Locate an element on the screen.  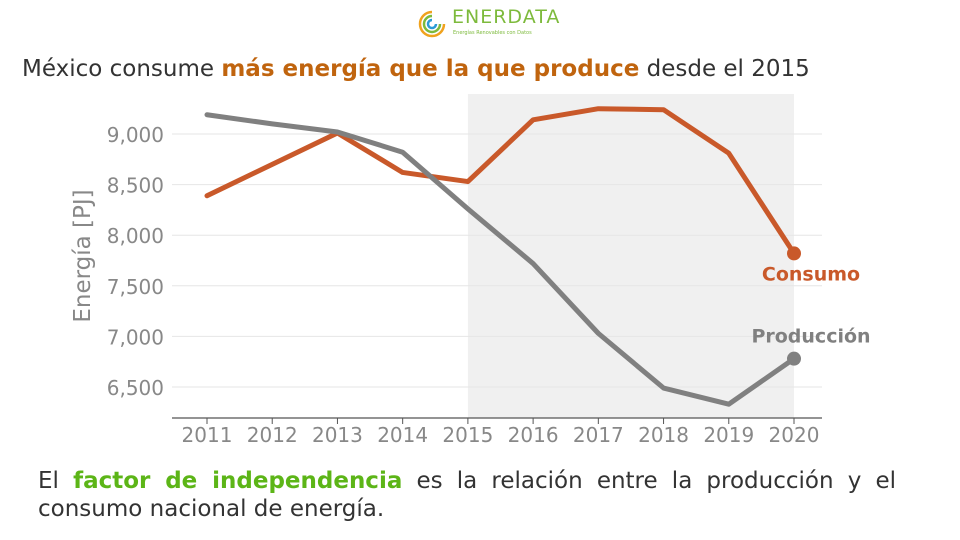
logo-swirl-icon is located at coordinates (432, 24).